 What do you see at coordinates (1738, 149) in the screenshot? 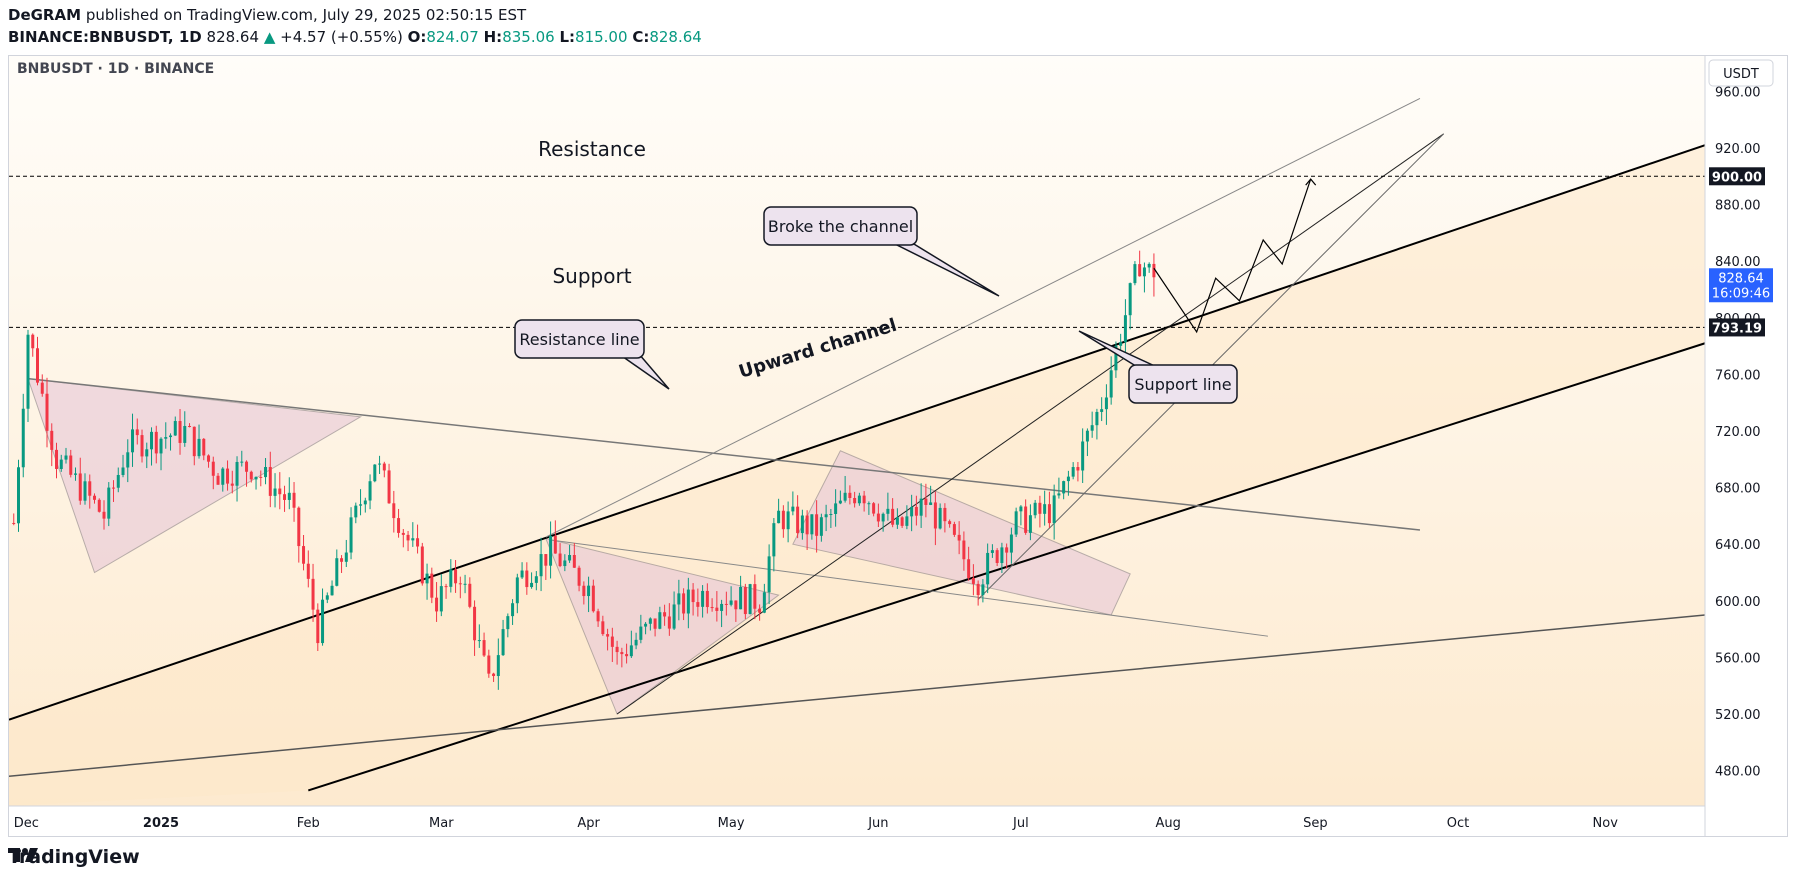
I see `y-tick-label: 920.00` at bounding box center [1738, 149].